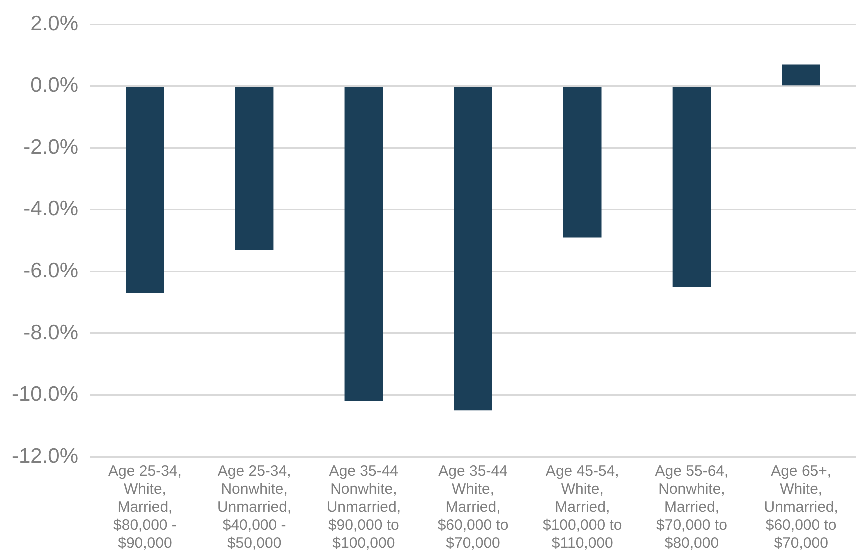 This screenshot has height=559, width=860. I want to click on x-tick-label: Age 25-34, White, Married, $80,000 - $90,000, so click(145, 507).